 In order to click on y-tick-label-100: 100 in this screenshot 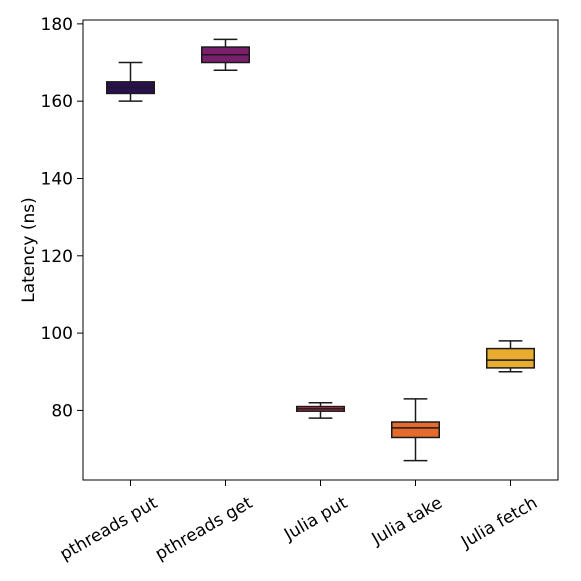, I will do `click(57, 334)`.